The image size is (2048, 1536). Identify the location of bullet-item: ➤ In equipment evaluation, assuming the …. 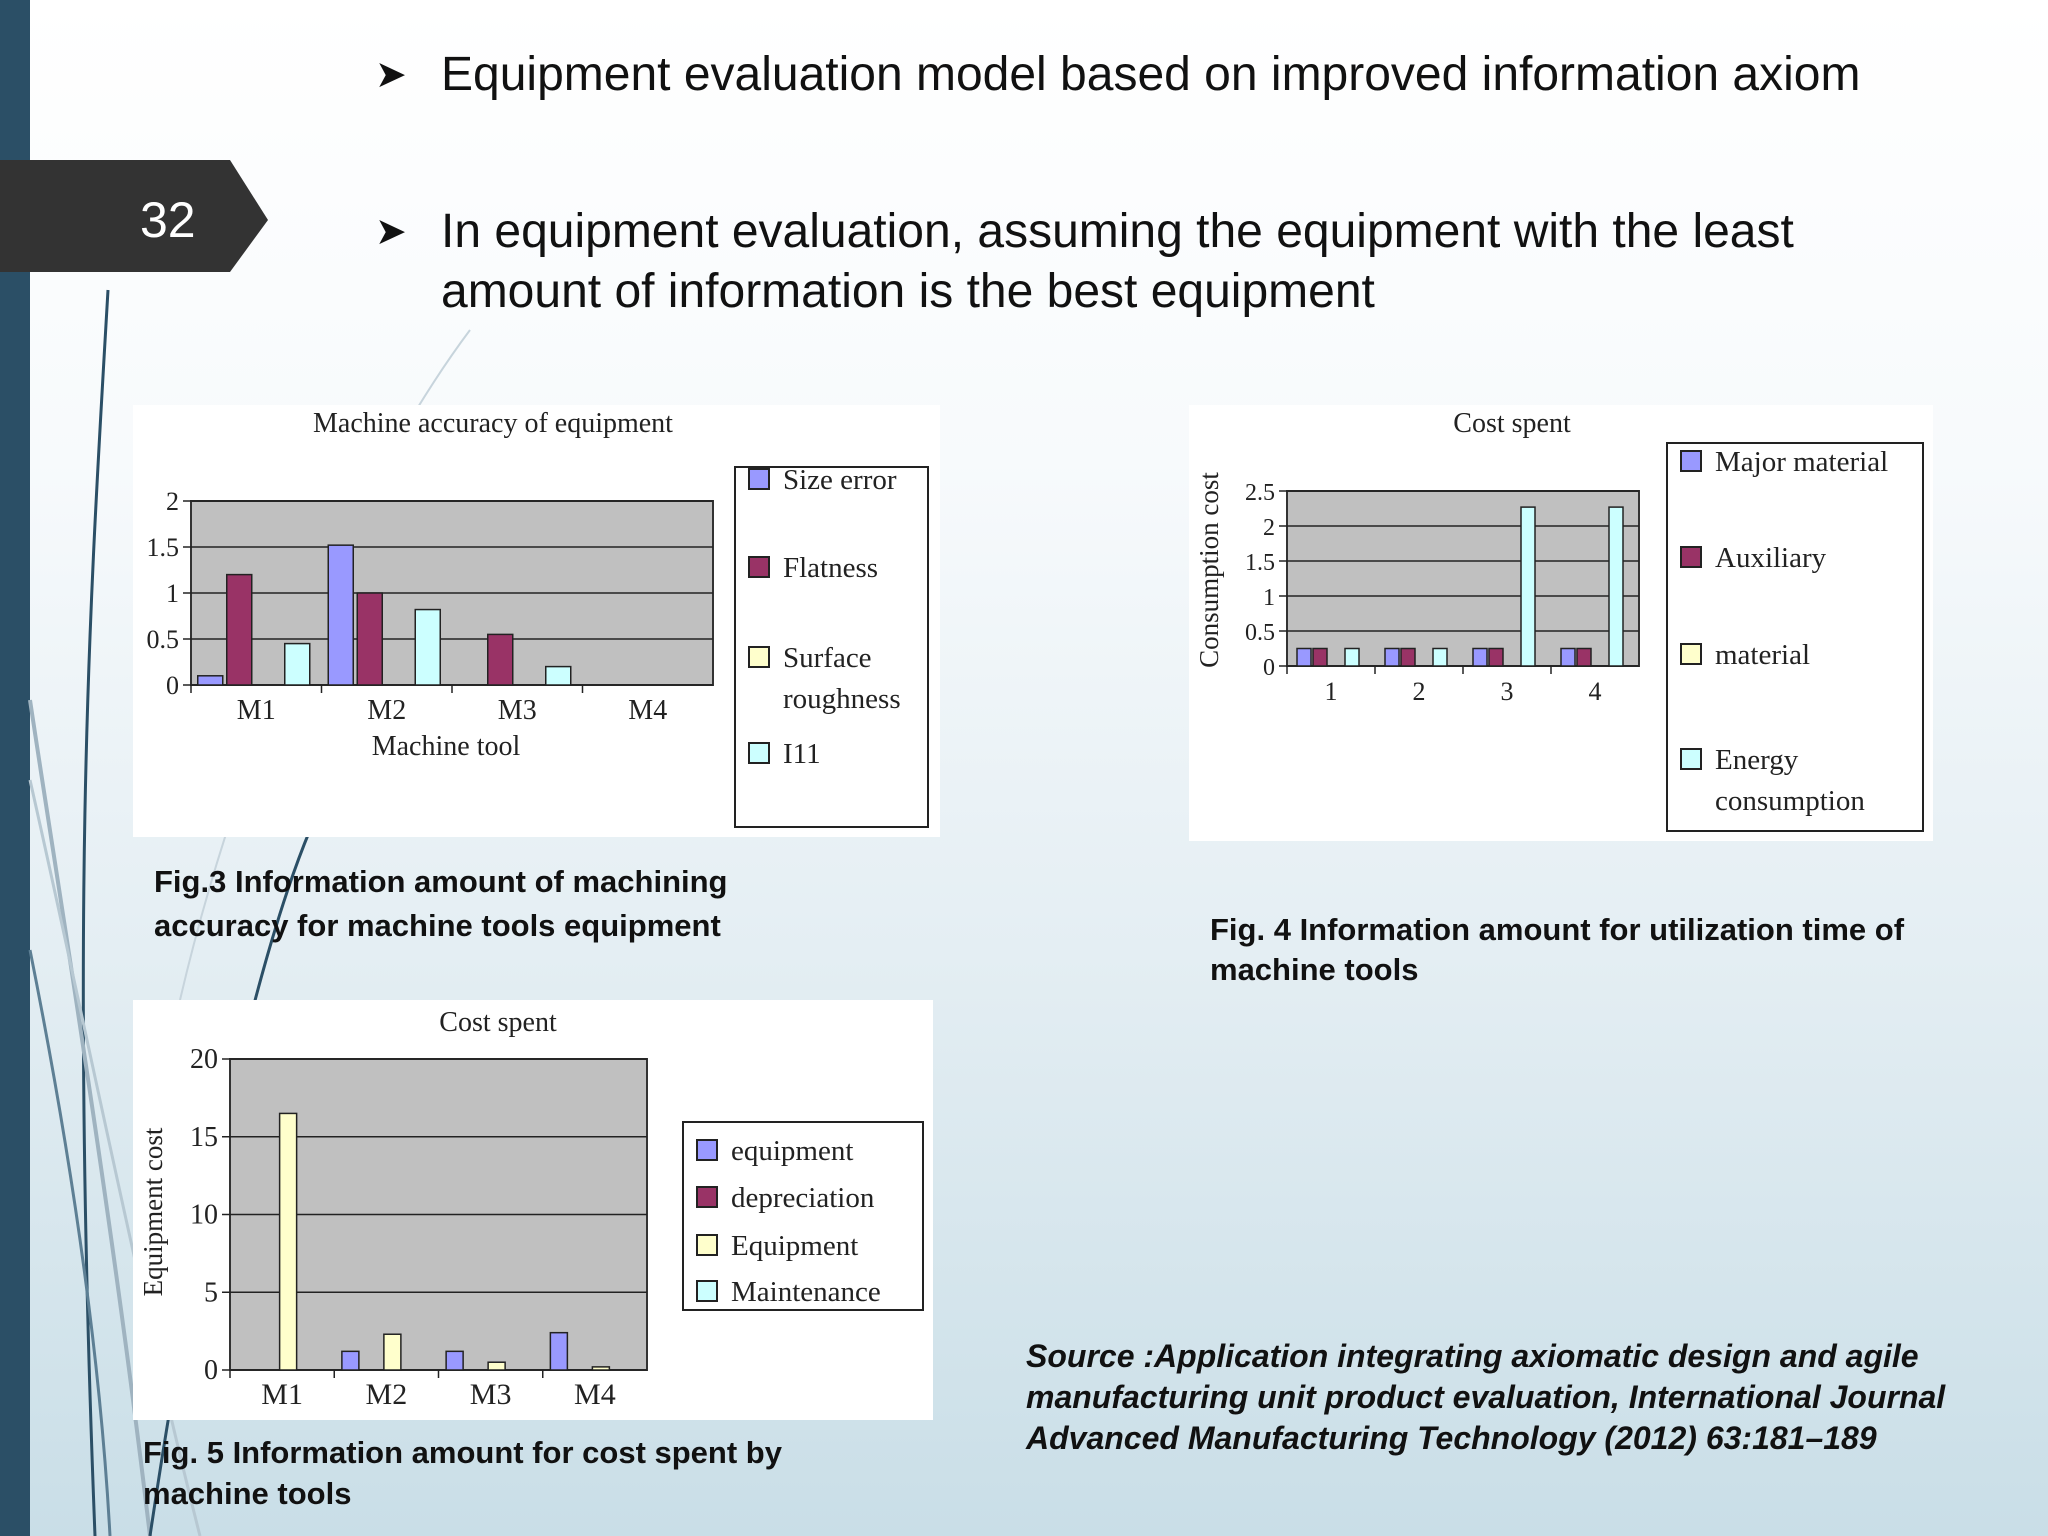
(1165, 262).